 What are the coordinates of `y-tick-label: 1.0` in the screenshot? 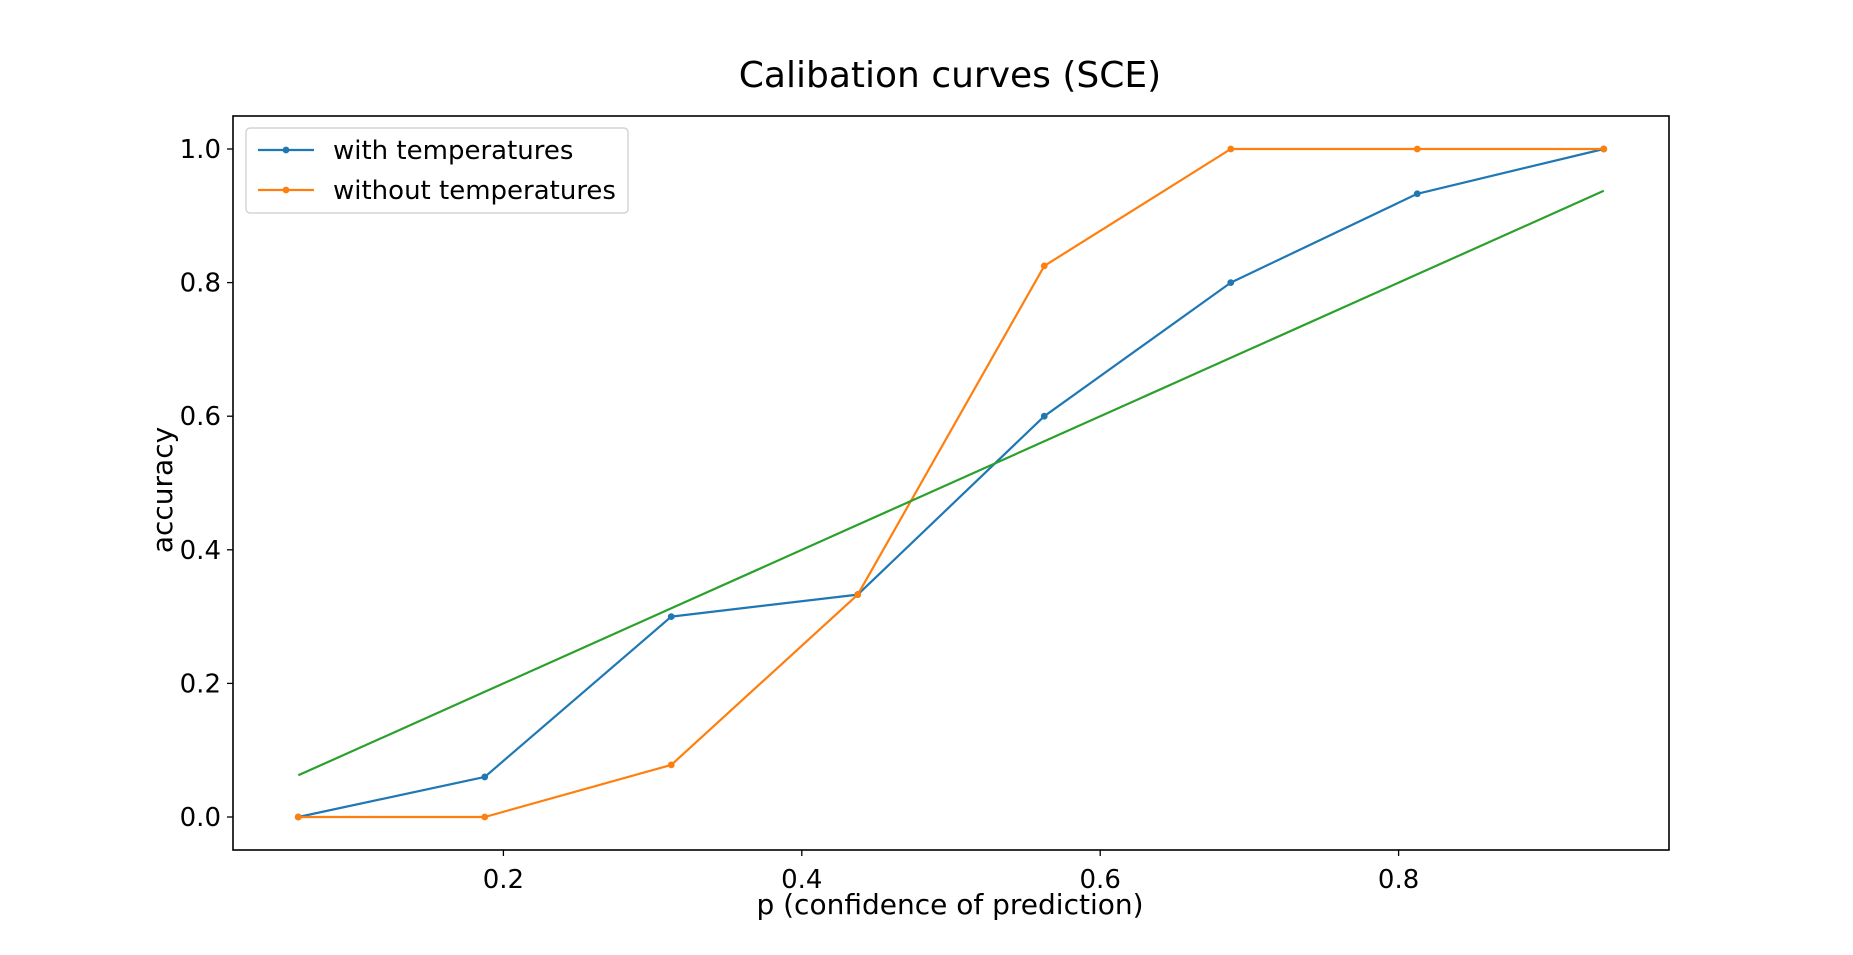 It's located at (200, 150).